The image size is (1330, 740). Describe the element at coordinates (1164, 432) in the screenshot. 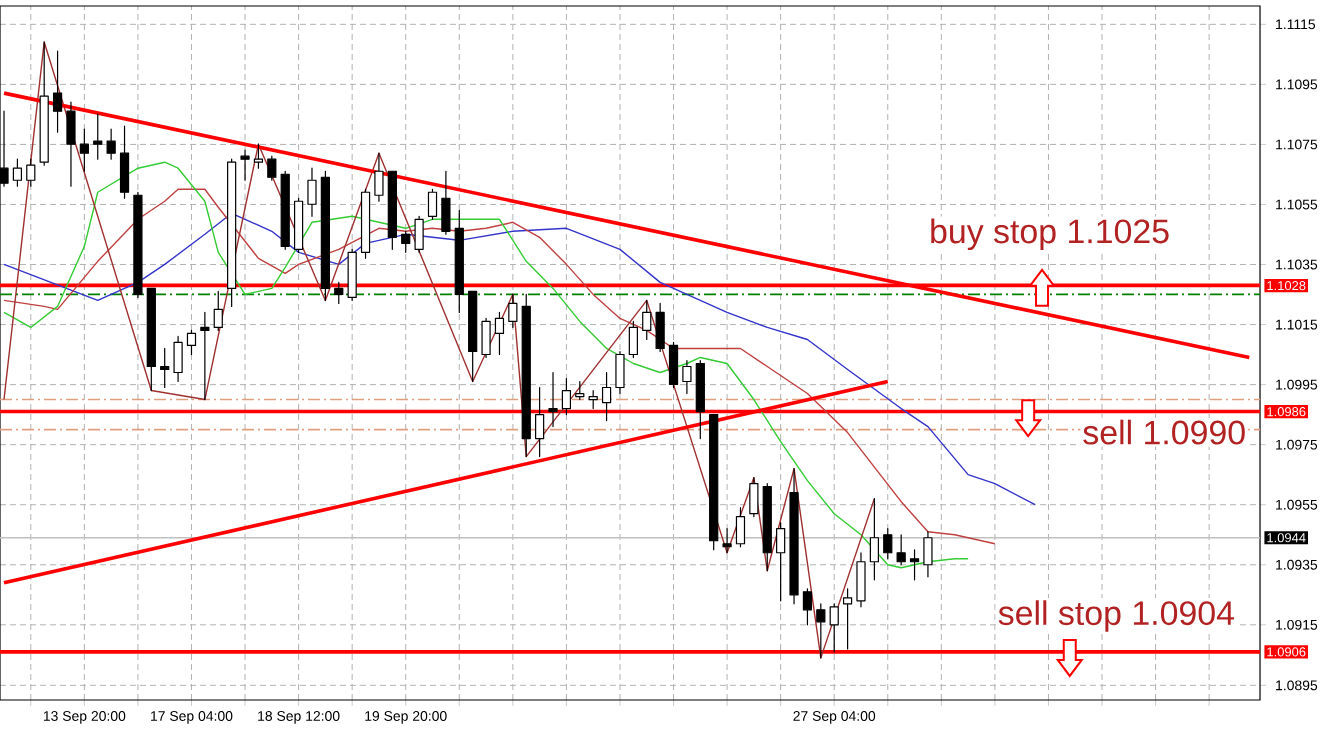

I see `annotation: sell 1.0990` at that location.